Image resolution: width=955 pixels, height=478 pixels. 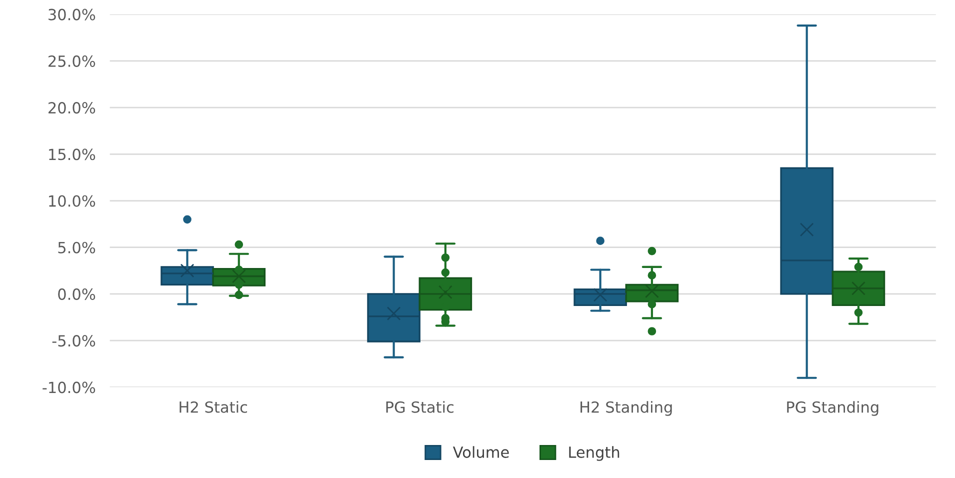 What do you see at coordinates (72, 108) in the screenshot?
I see `y-tick-label: 20.0%` at bounding box center [72, 108].